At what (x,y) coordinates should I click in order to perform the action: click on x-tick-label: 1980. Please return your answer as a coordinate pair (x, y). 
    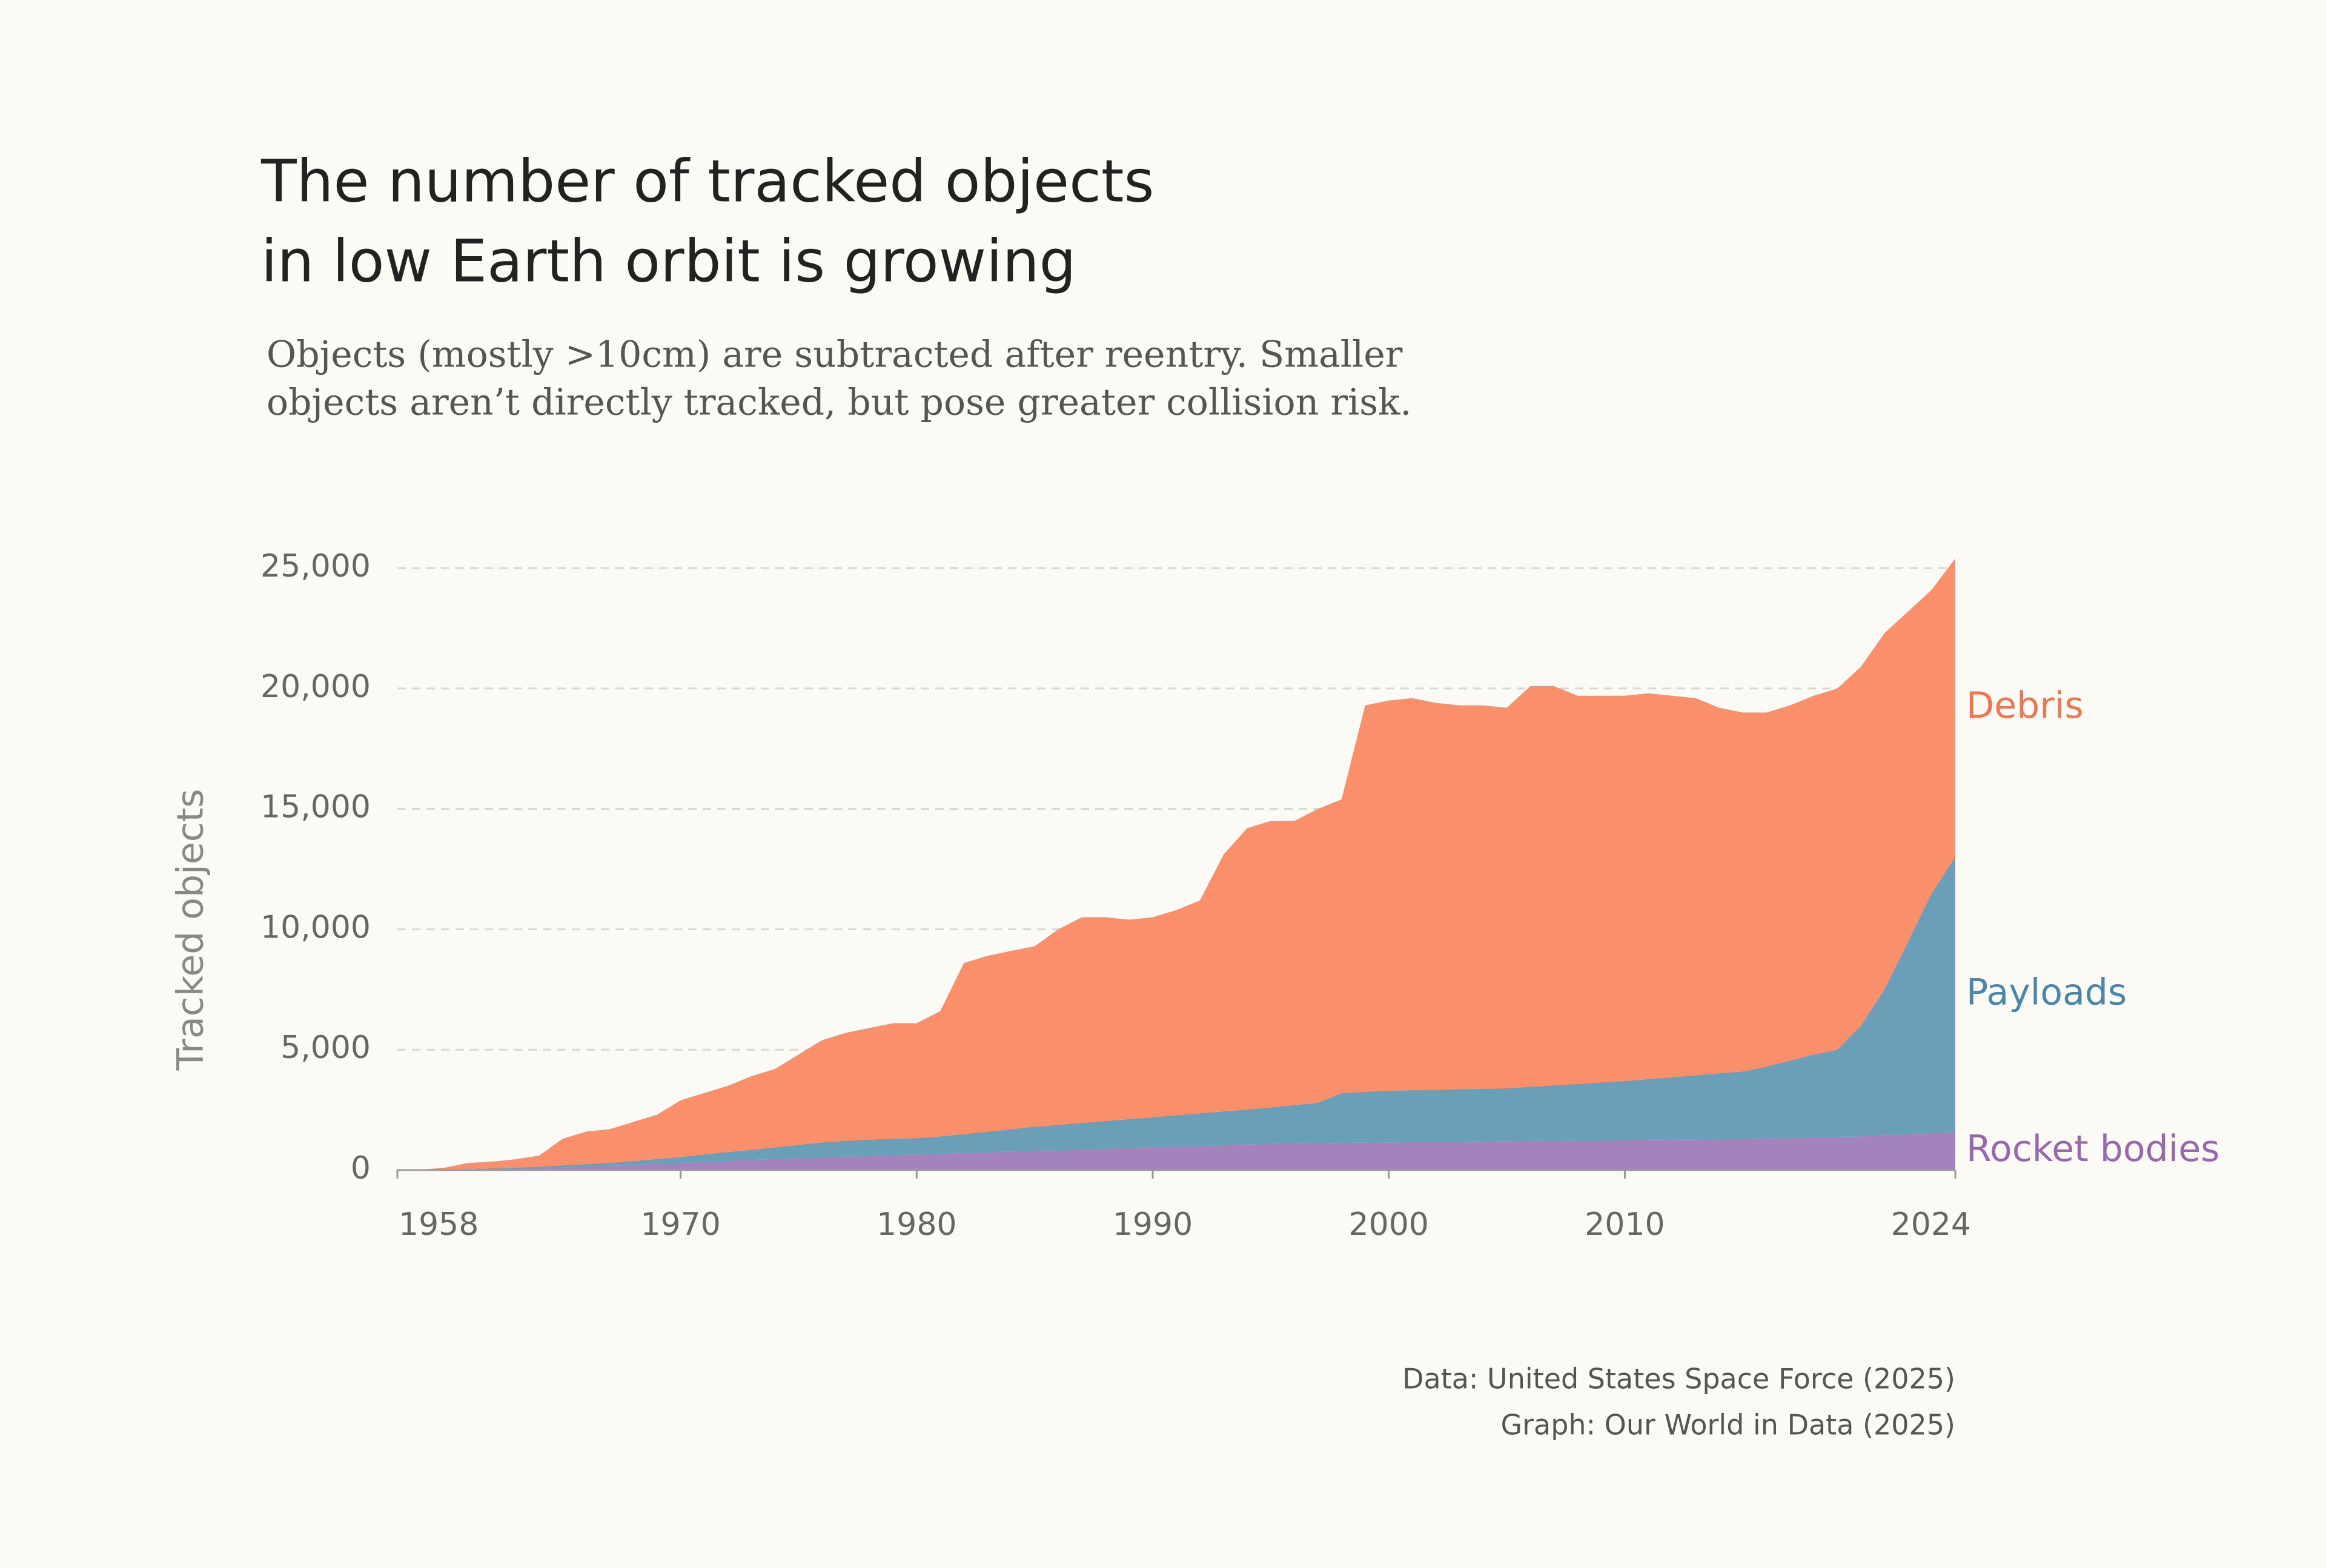
    Looking at the image, I should click on (916, 1224).